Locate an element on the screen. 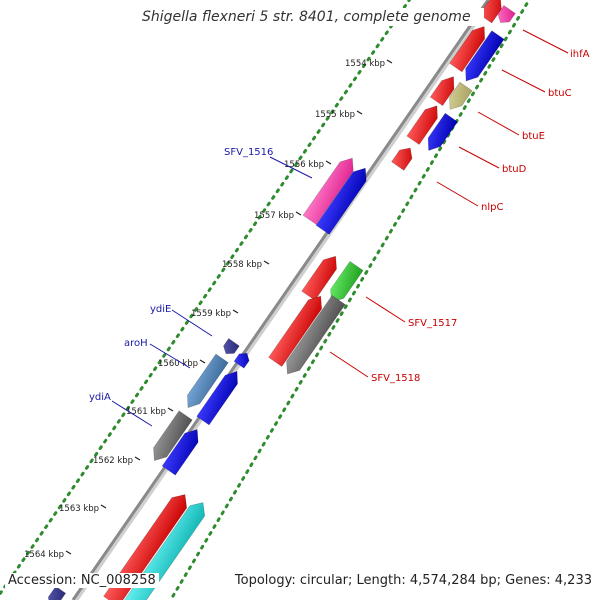 The image size is (600, 600). kbp-tick-label: 1564 kbp is located at coordinates (44, 555).